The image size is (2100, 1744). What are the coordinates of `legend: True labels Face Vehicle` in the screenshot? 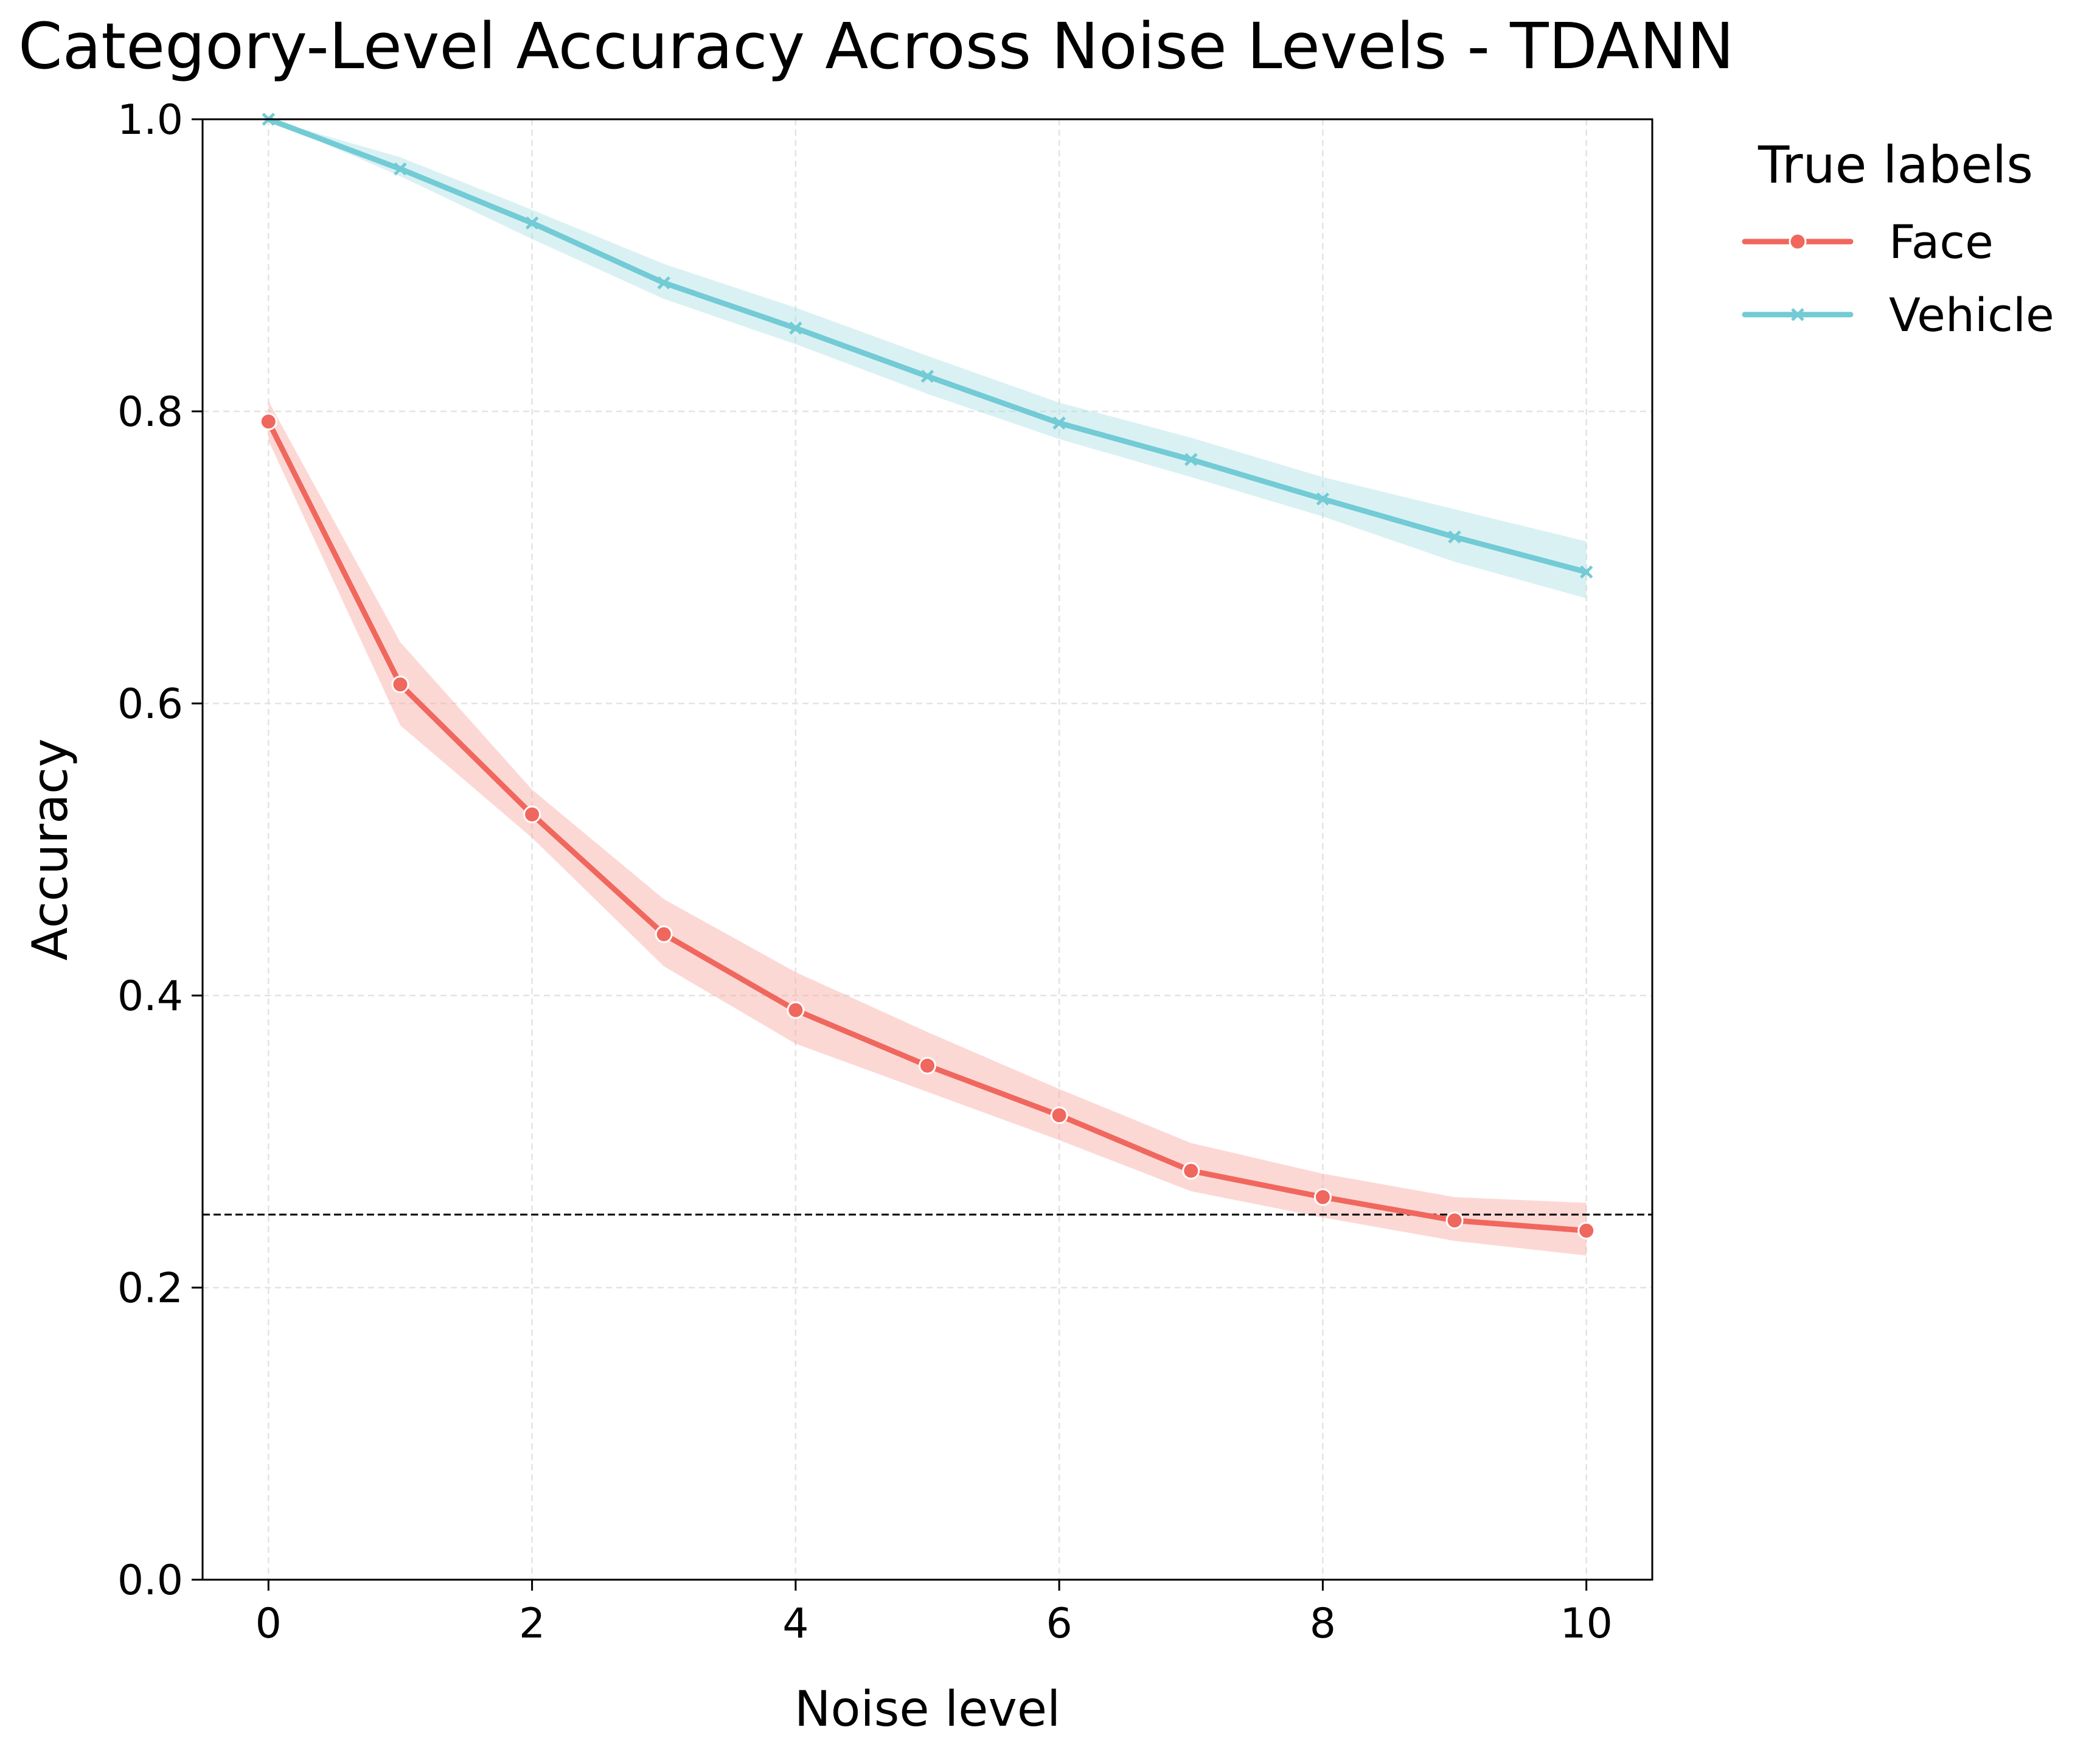 It's located at (1898, 238).